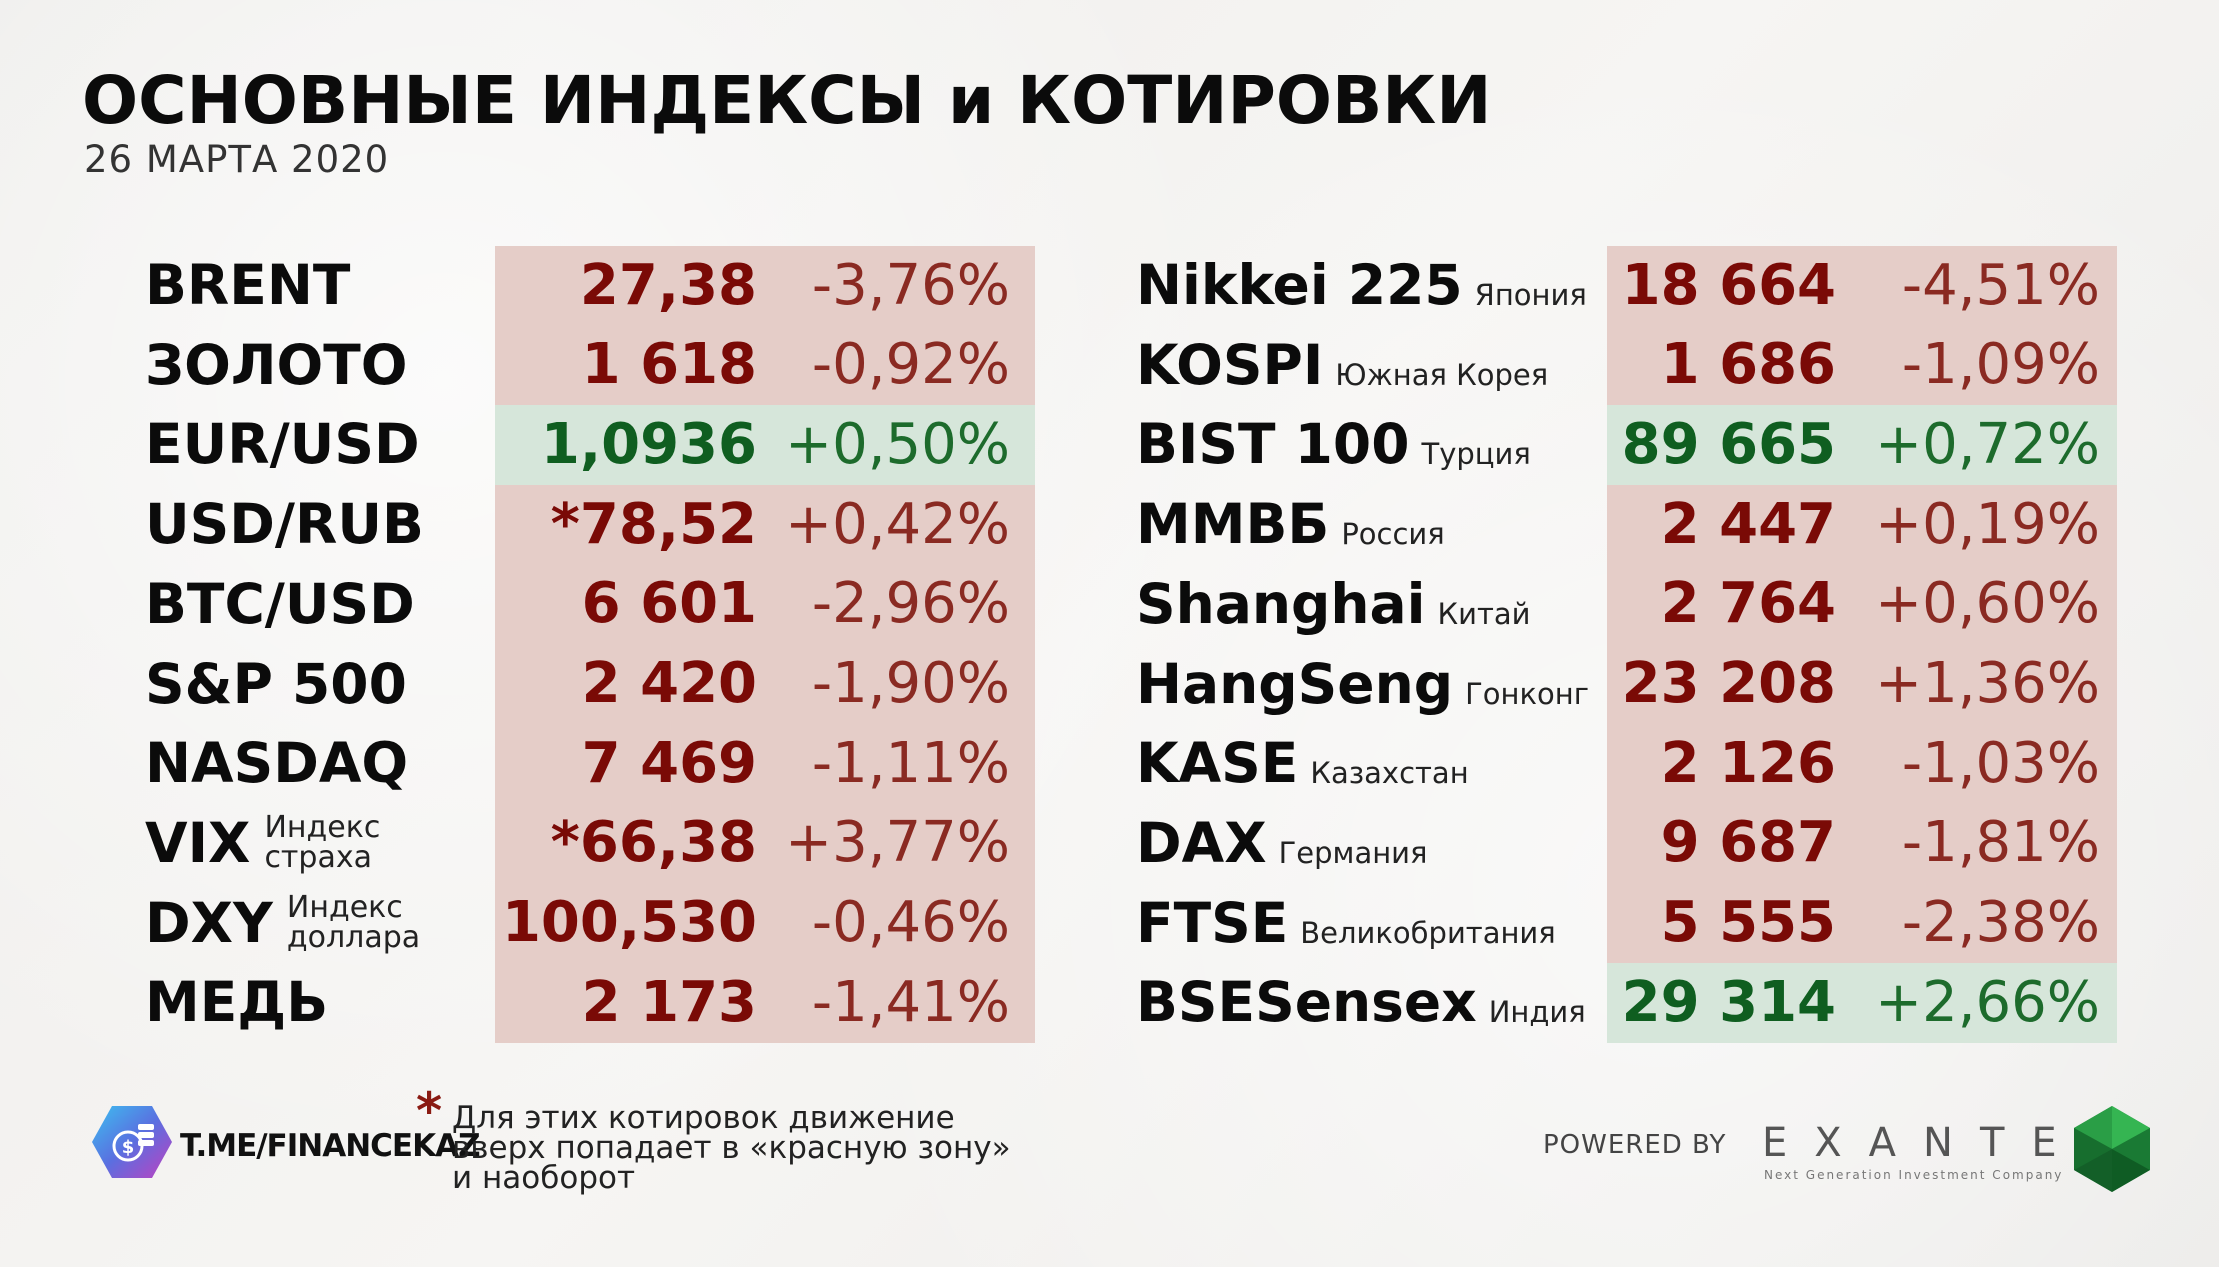  What do you see at coordinates (2000, 285) in the screenshot?
I see `quote-change: -4,51%` at bounding box center [2000, 285].